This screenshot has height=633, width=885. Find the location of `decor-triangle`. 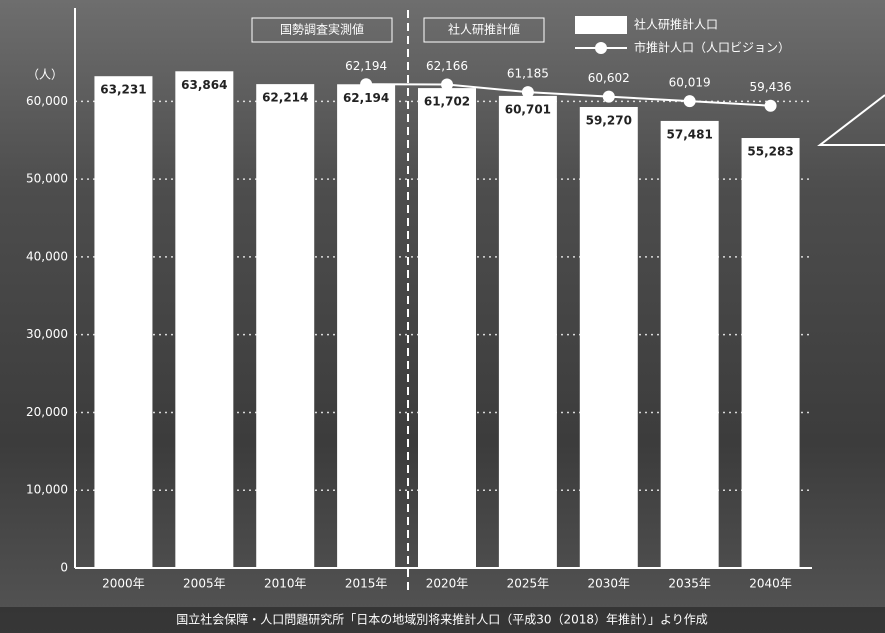

decor-triangle is located at coordinates (851, 120).